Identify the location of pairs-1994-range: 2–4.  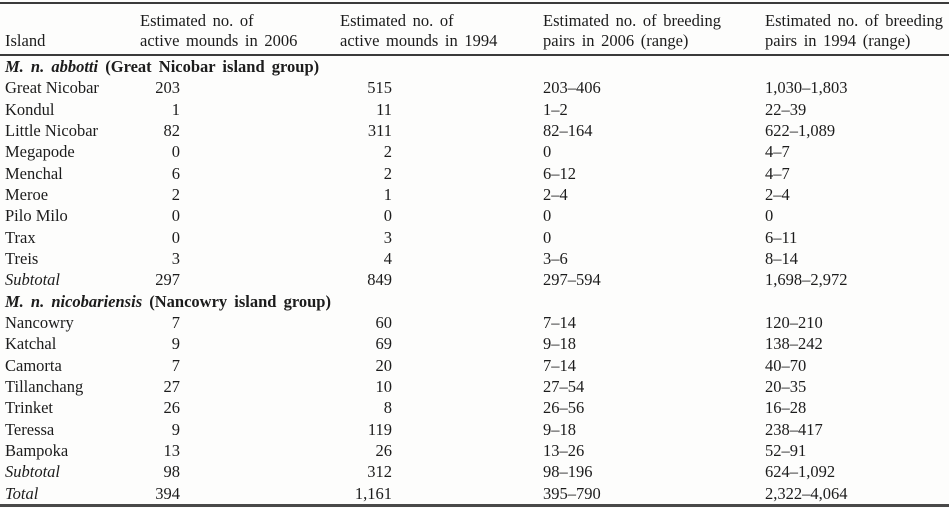
(777, 194).